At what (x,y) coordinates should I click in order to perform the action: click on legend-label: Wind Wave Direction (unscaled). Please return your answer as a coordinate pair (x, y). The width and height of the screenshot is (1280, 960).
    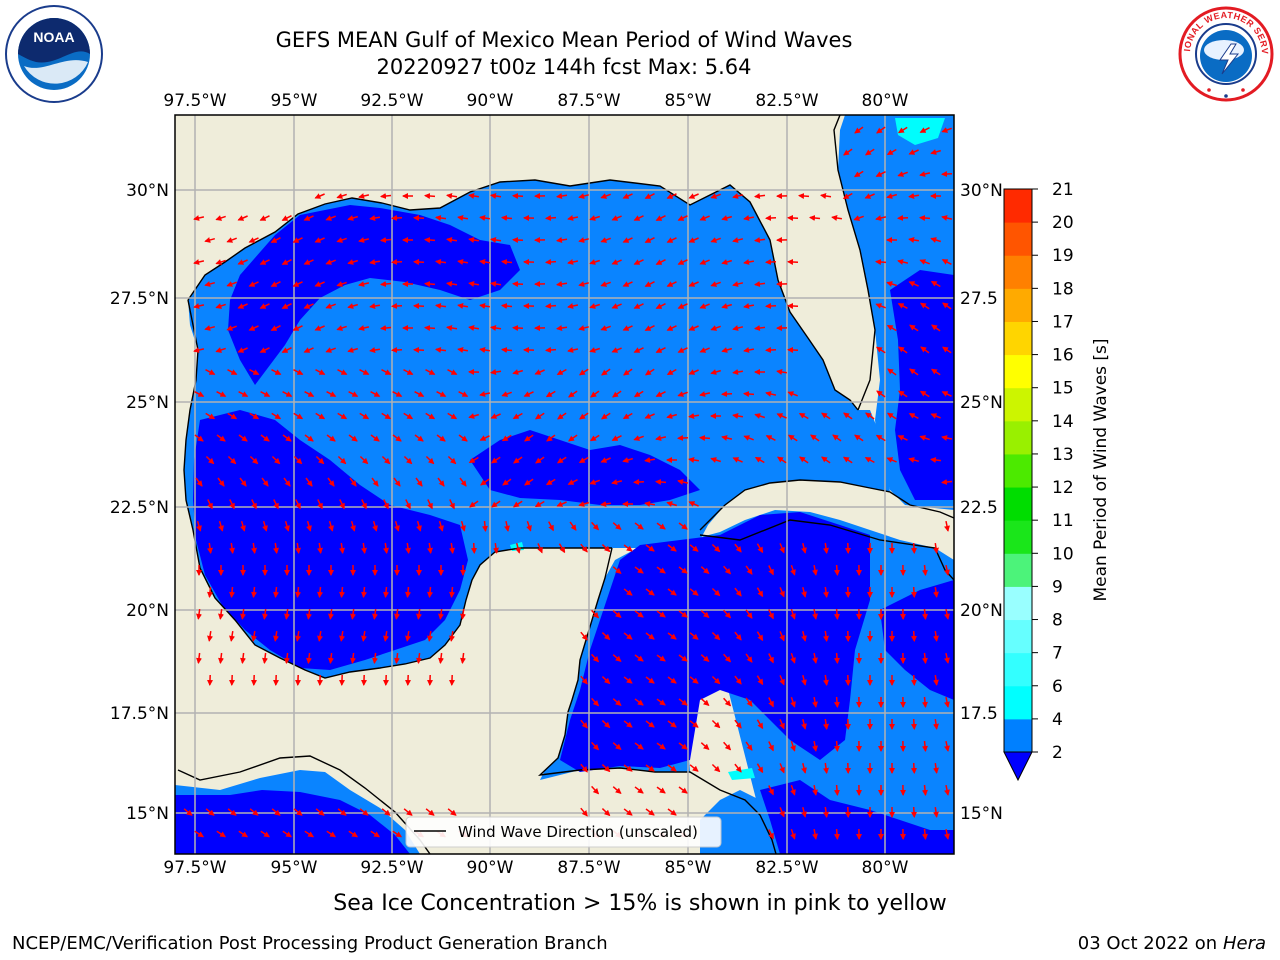
    Looking at the image, I should click on (578, 832).